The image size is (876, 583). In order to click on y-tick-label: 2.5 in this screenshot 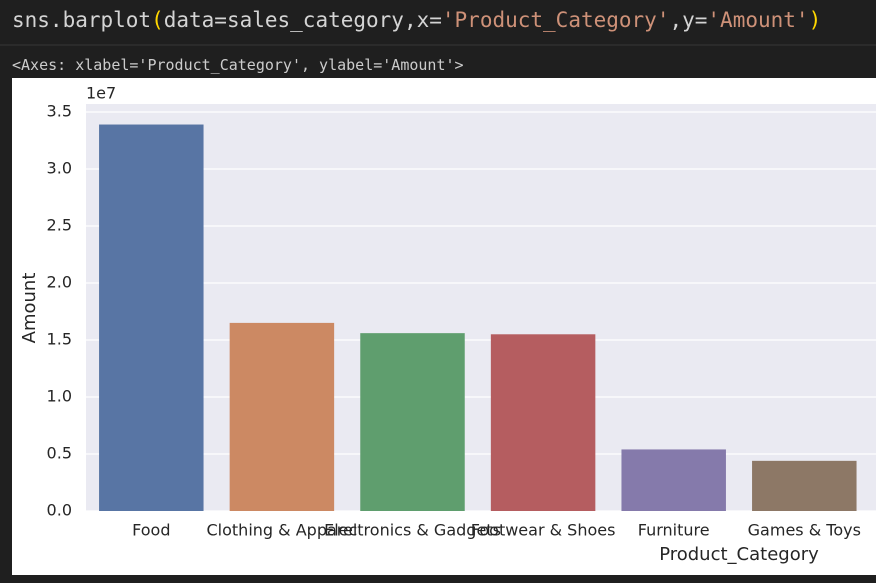, I will do `click(59, 224)`.